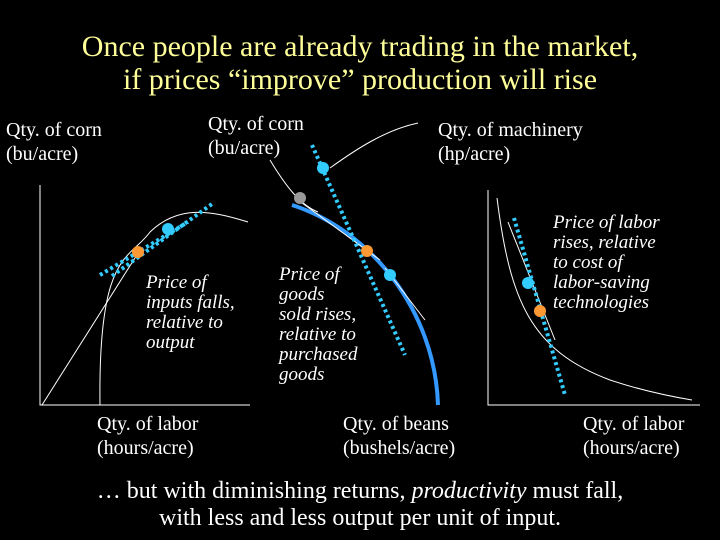  Describe the element at coordinates (256, 136) in the screenshot. I see `panel-2-y-label: Qty. of corn (bu/acre)` at that location.